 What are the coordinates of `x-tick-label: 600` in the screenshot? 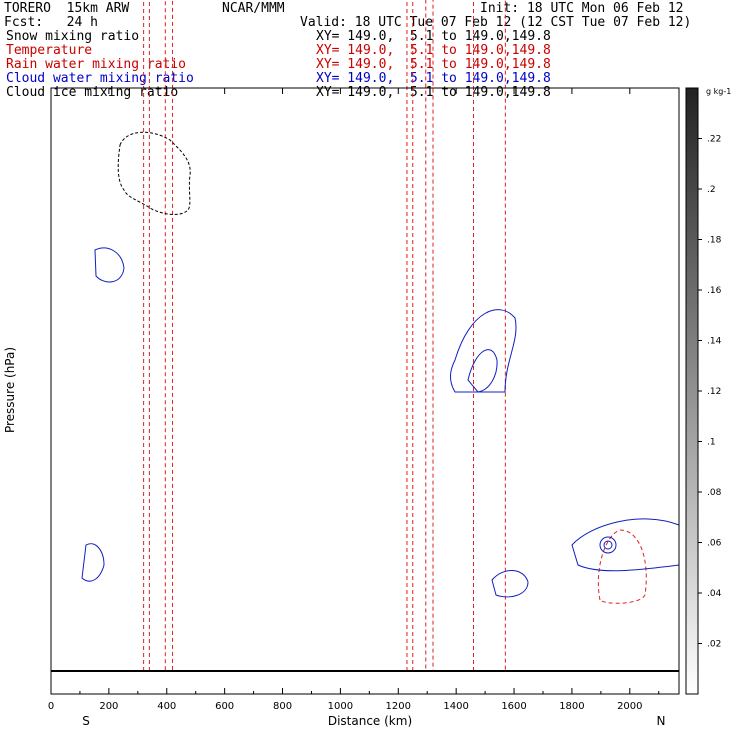 It's located at (224, 706).